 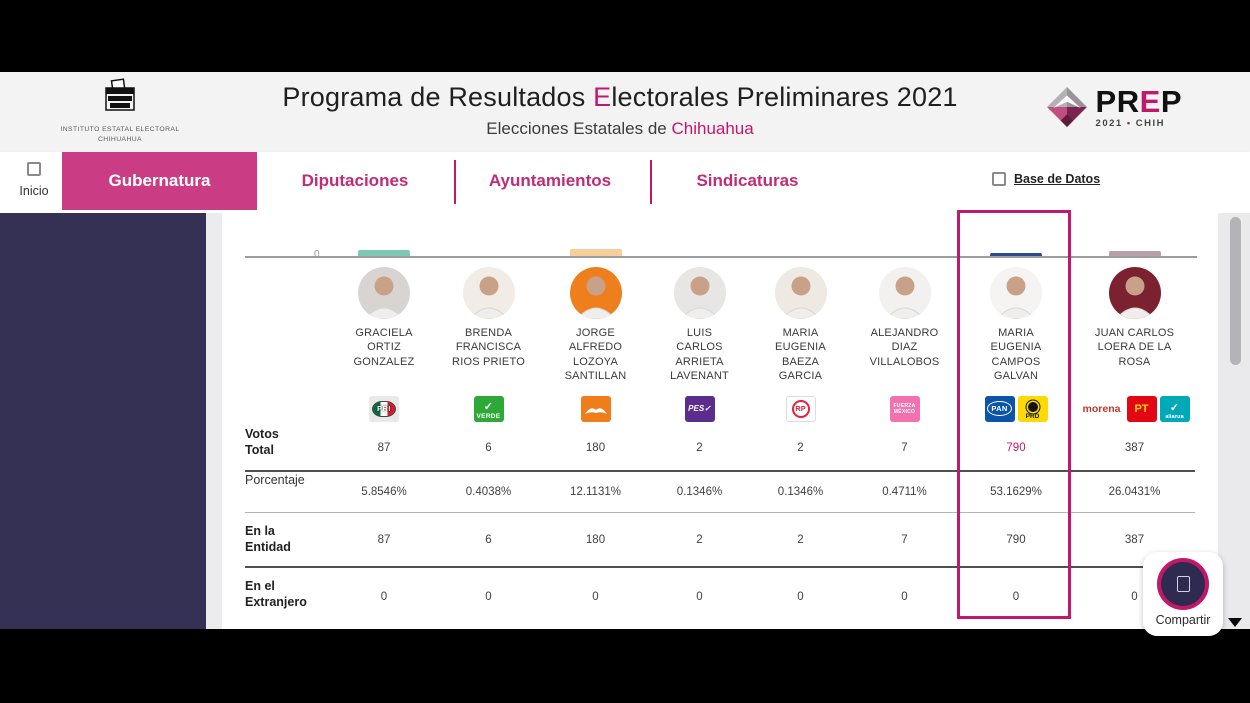 I want to click on candidate-card: MARIA EUGENIA BAEZA GARCIA, so click(x=800, y=327).